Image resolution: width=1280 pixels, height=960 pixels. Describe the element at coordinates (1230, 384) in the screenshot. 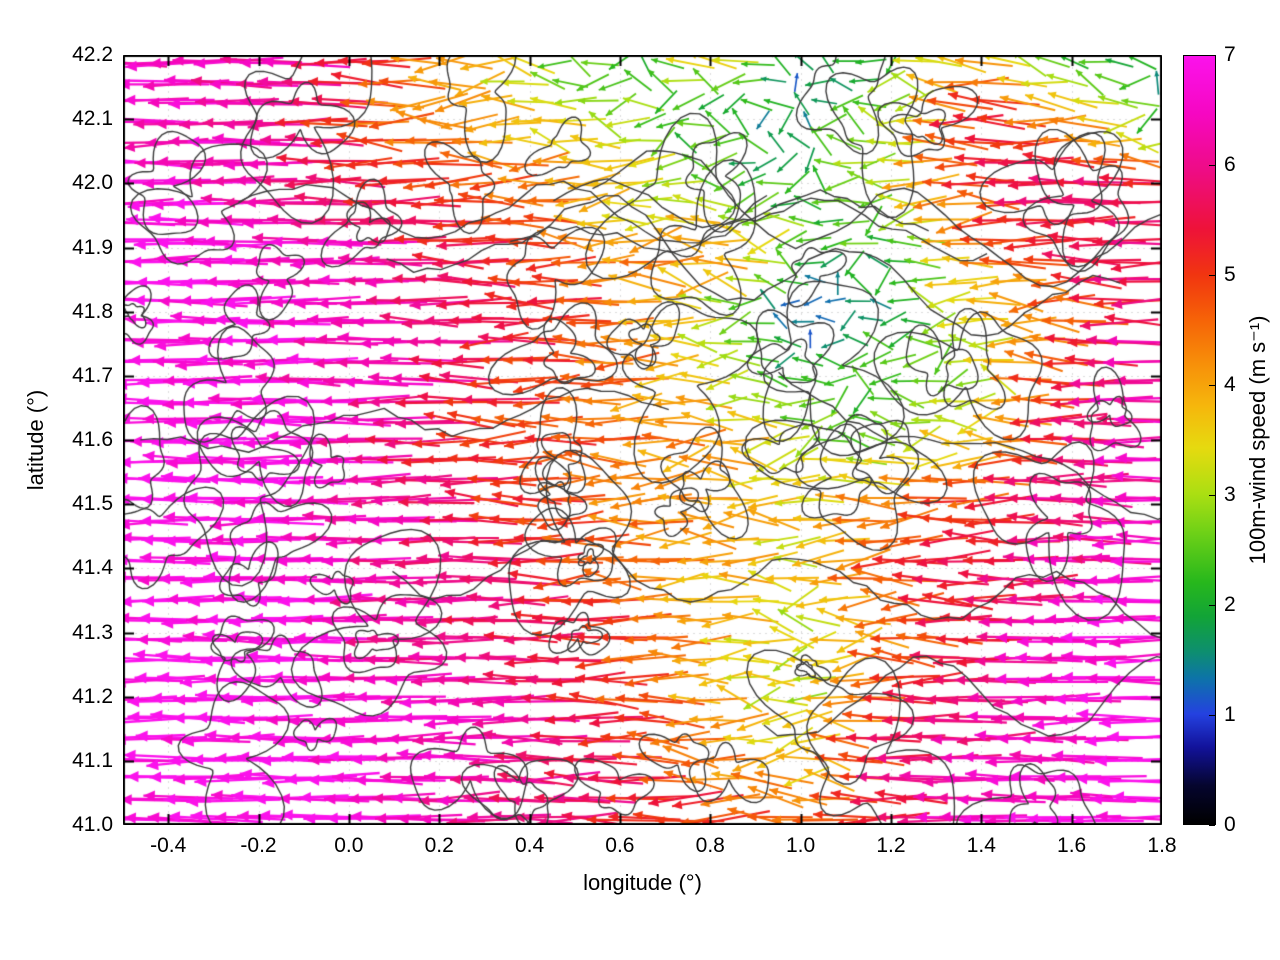

I see `colorbar-tick-label: 4` at that location.